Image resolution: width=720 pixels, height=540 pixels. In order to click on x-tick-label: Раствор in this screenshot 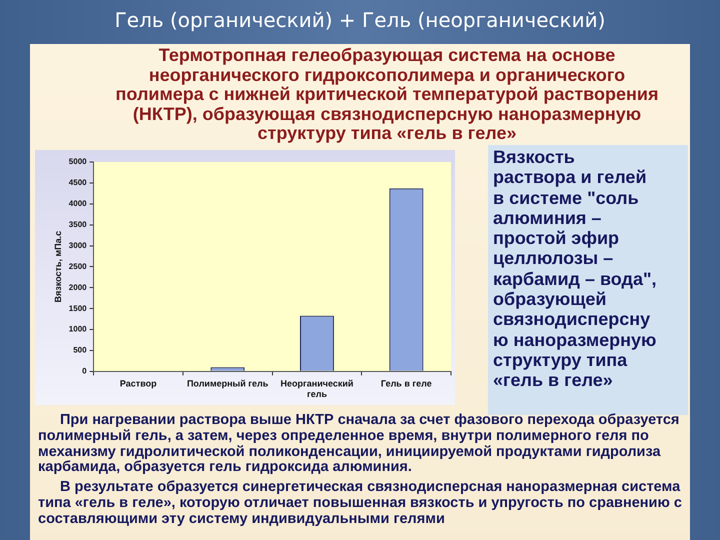, I will do `click(139, 383)`.